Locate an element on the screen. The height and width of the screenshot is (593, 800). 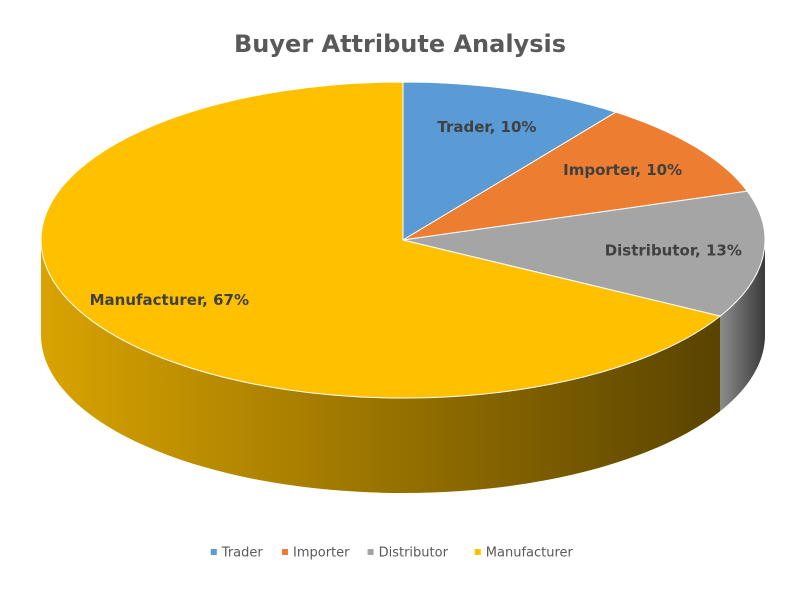
chart-title: Buyer Attribute Analysis is located at coordinates (400, 44).